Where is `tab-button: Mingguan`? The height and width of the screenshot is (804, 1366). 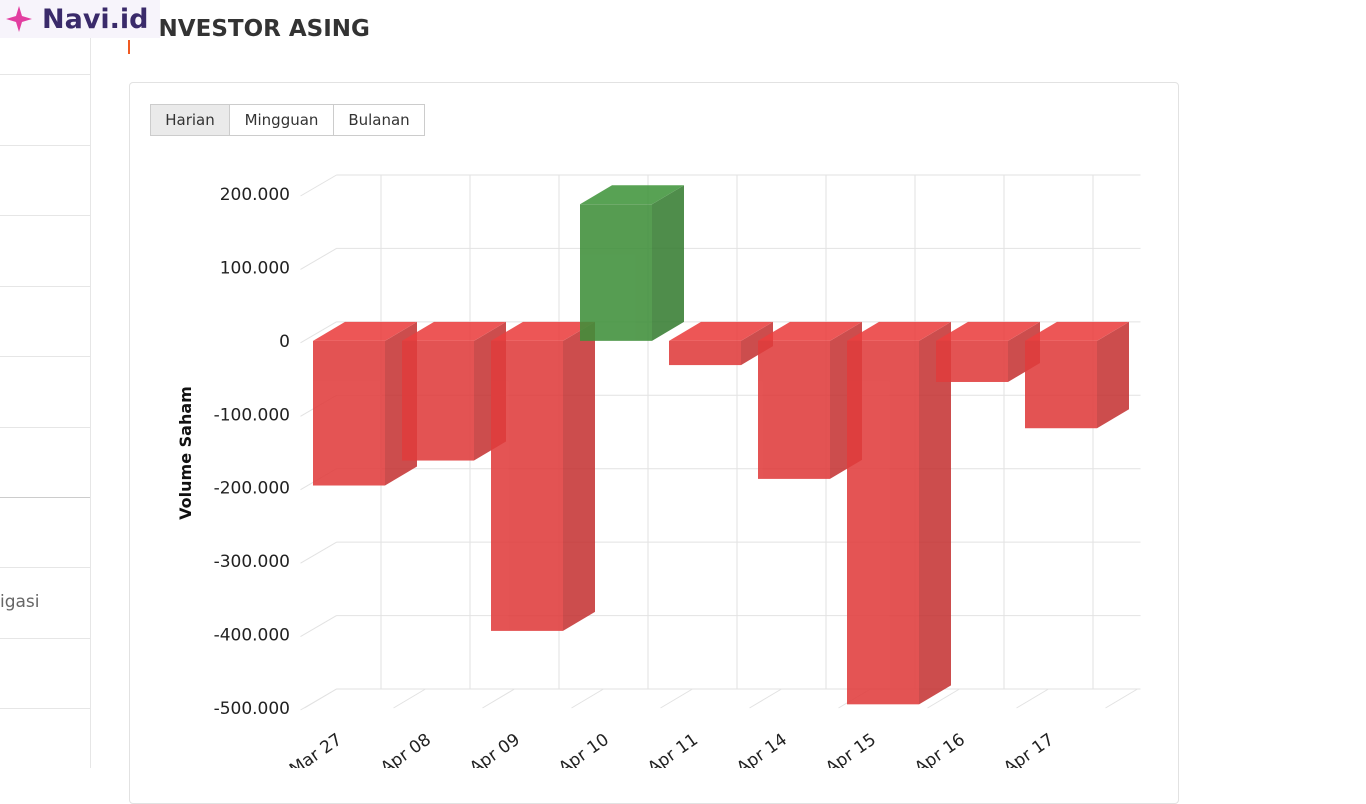 tab-button: Mingguan is located at coordinates (281, 120).